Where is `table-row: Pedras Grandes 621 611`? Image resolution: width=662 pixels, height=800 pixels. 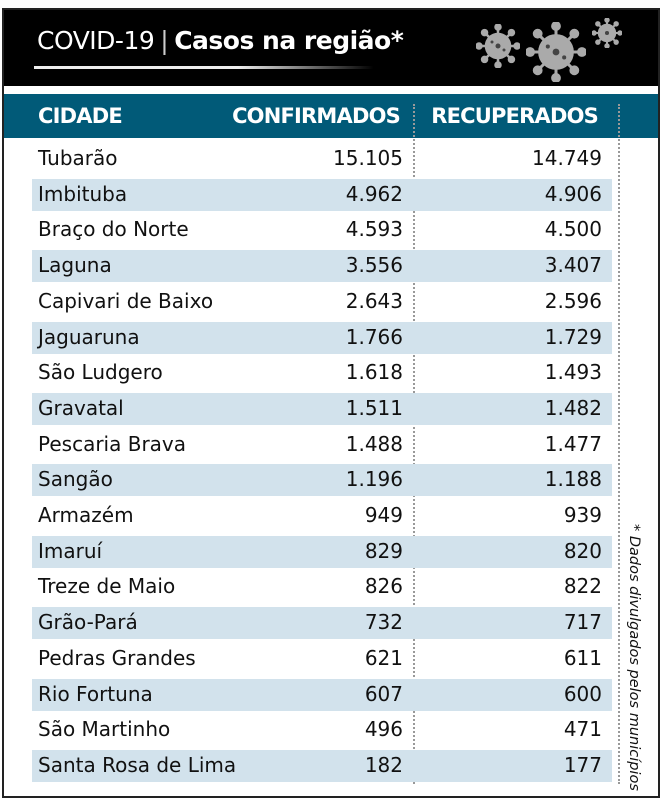
table-row: Pedras Grandes 621 611 is located at coordinates (322, 659).